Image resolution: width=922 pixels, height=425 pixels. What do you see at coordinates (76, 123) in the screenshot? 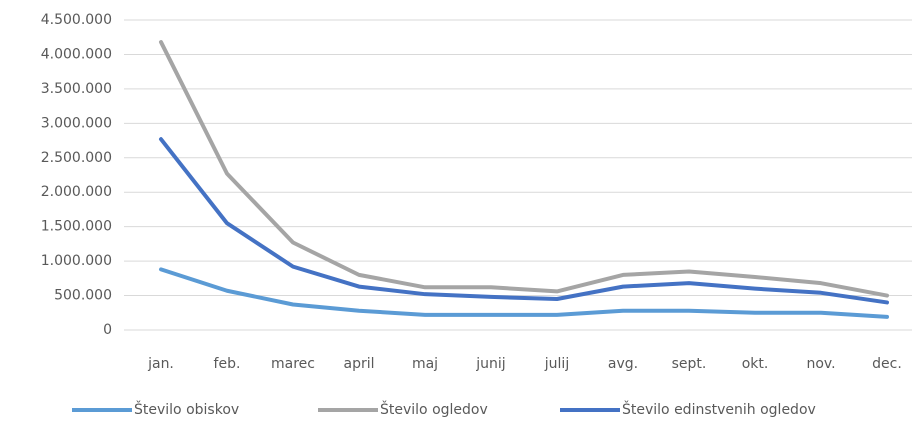
I see `y-tick-label: 3.000.000` at bounding box center [76, 123].